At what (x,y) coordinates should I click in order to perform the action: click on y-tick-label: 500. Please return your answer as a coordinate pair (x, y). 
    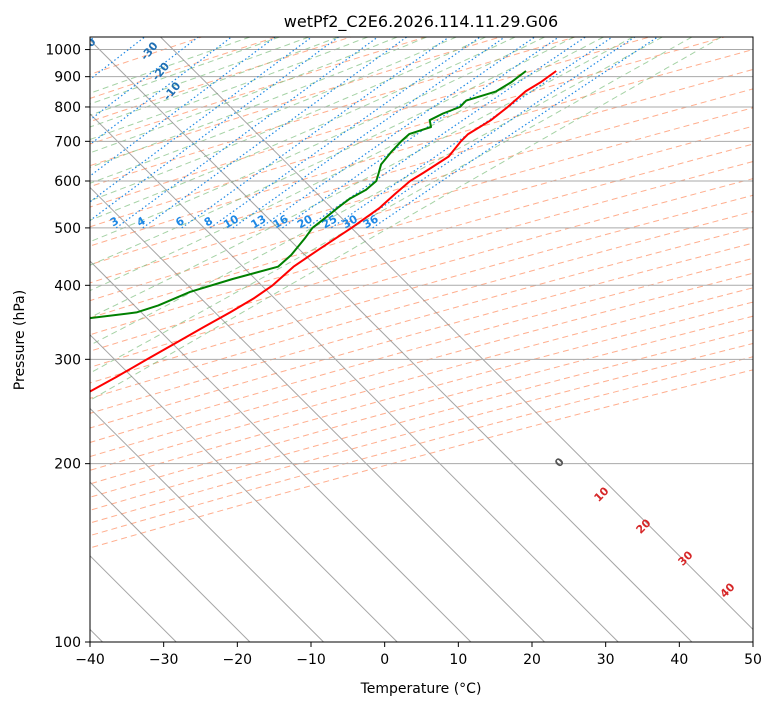
    Looking at the image, I should click on (67, 229).